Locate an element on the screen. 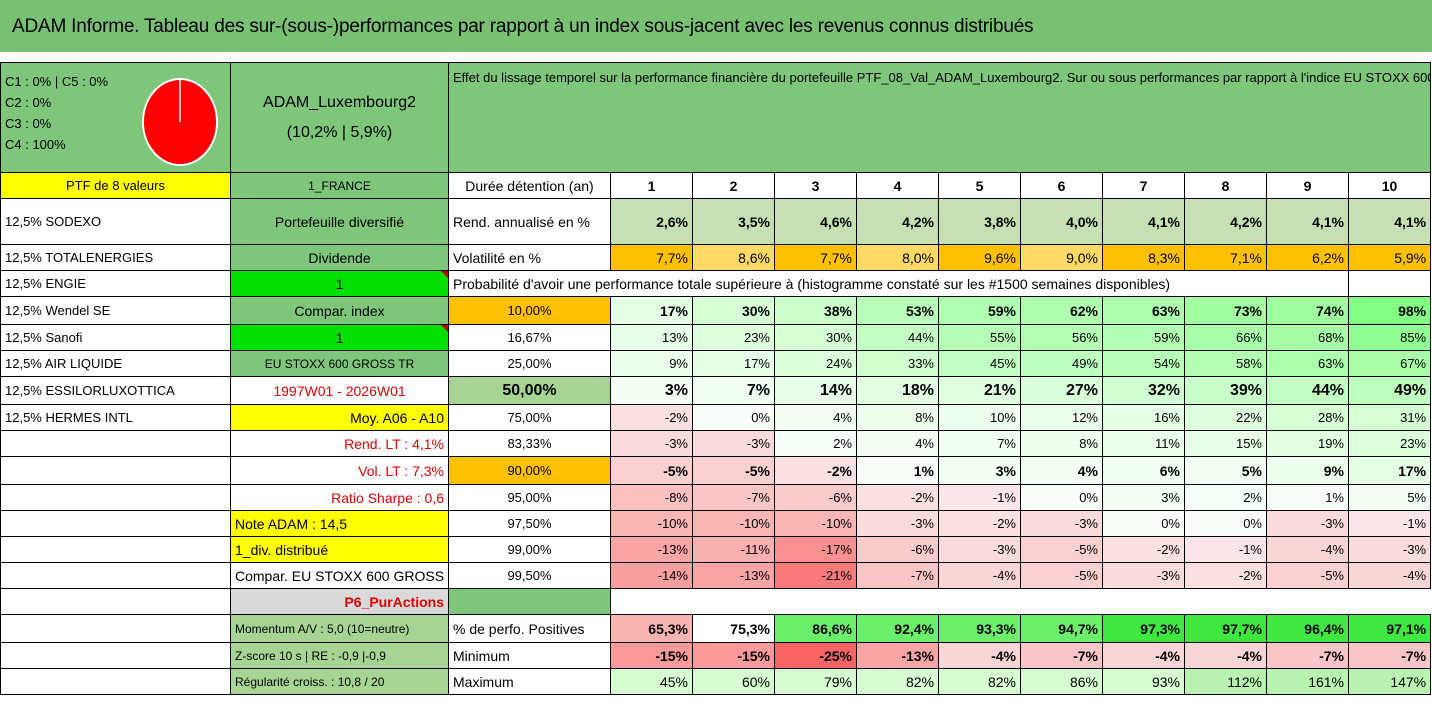 The width and height of the screenshot is (1432, 717). rend-value: 2,6% is located at coordinates (651, 221).